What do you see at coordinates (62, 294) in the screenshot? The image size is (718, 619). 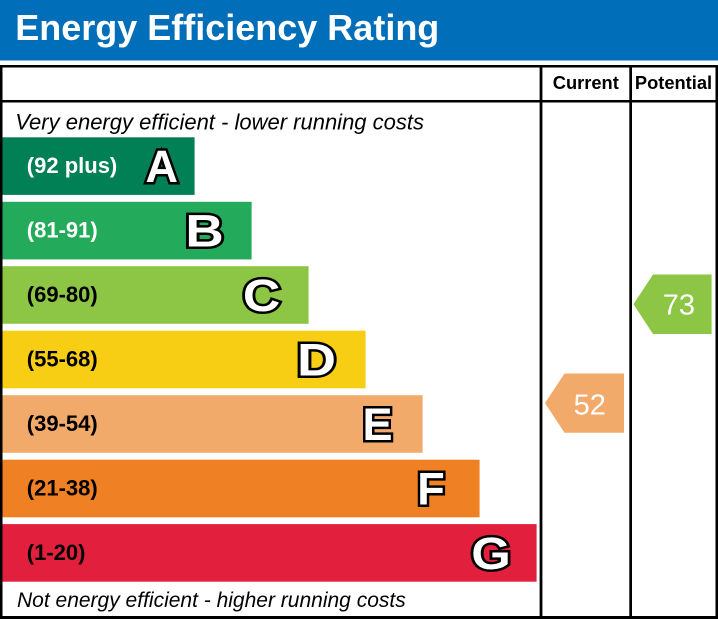 I see `svg-text: (69-80)` at bounding box center [62, 294].